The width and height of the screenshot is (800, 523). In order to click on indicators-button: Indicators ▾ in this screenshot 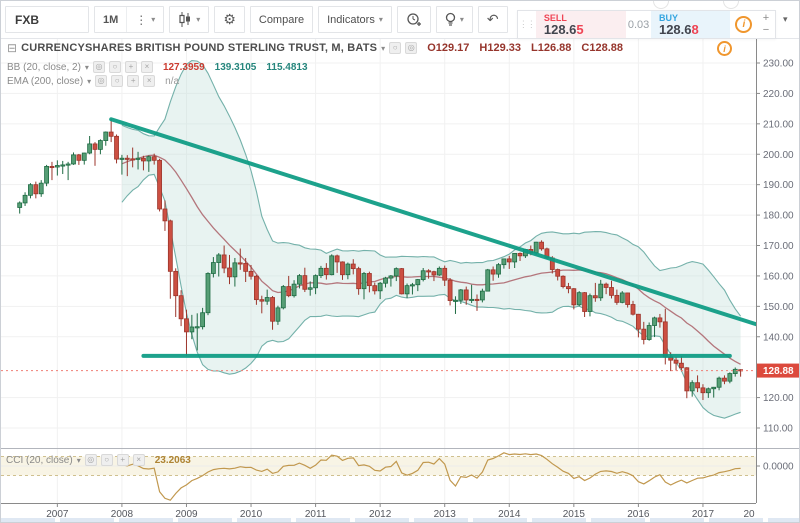, I will do `click(355, 19)`.